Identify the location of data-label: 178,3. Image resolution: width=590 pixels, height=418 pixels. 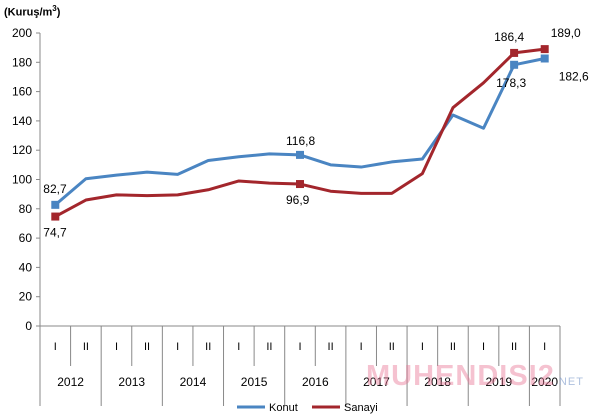
(511, 83).